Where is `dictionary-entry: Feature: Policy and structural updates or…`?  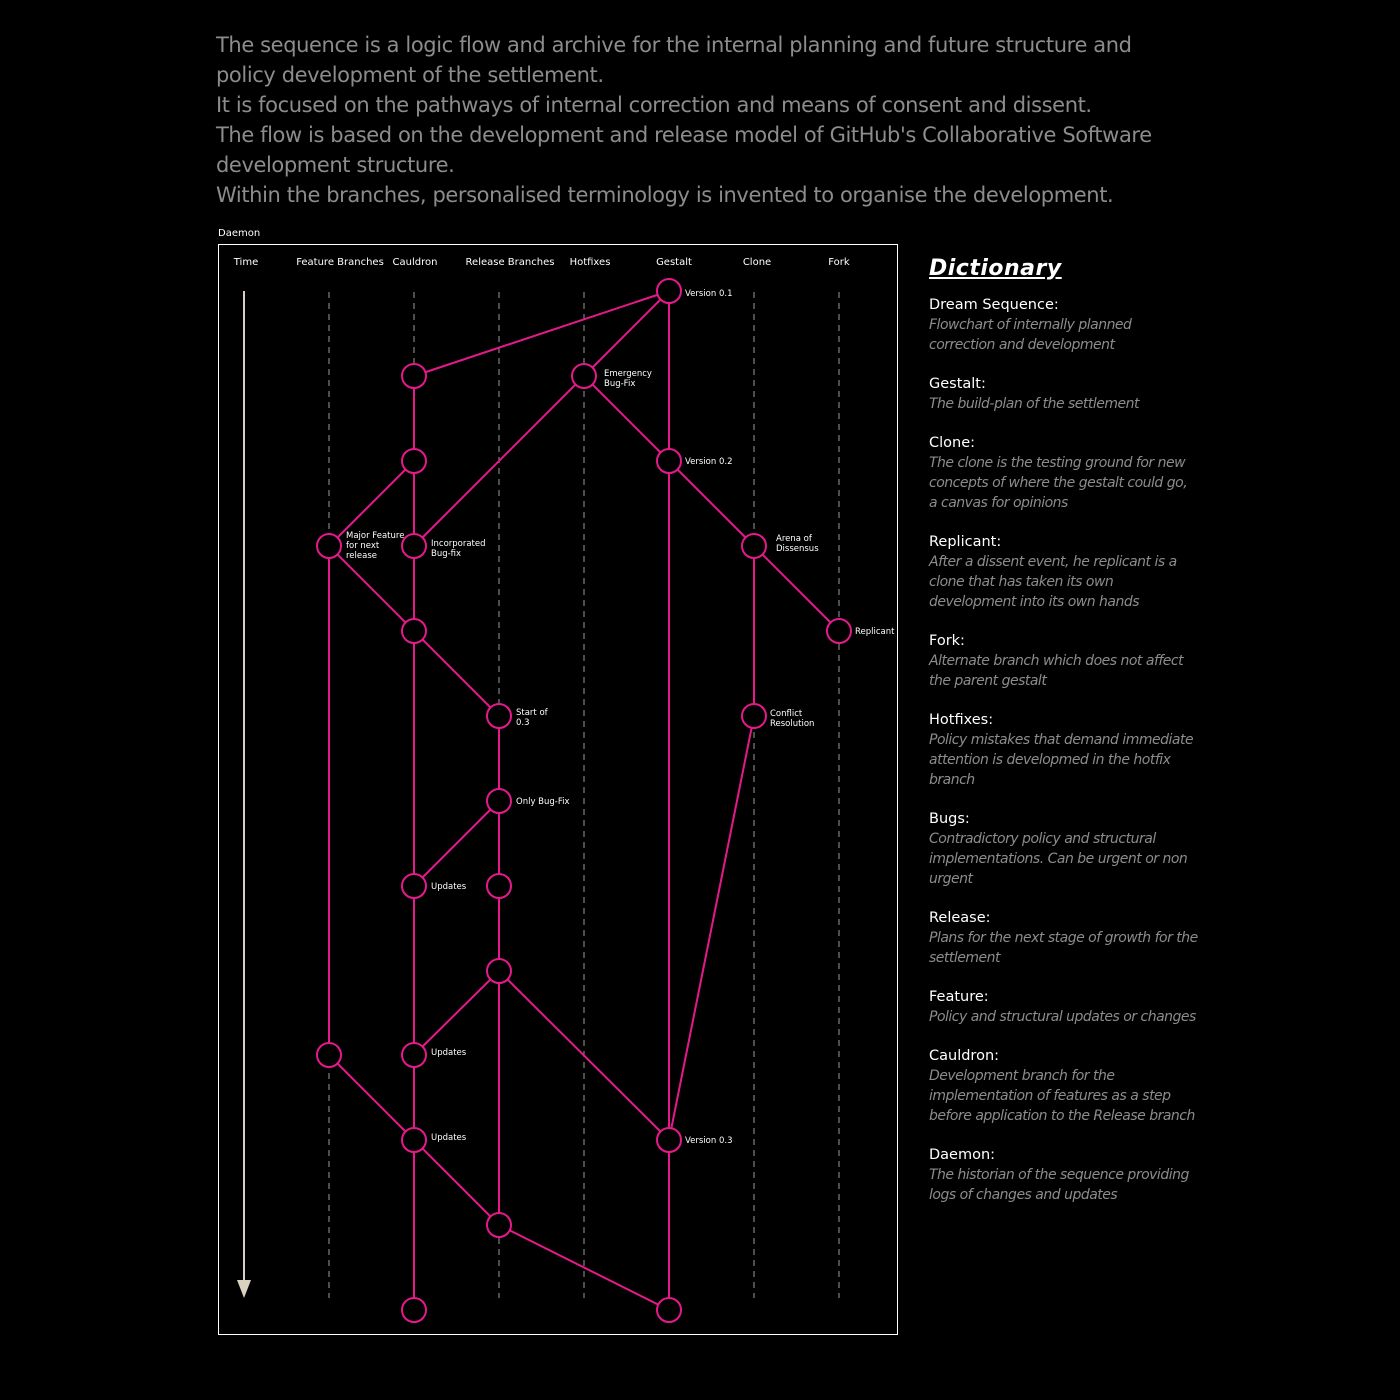
dictionary-entry: Feature: Policy and structural updates or… is located at coordinates (1064, 1007).